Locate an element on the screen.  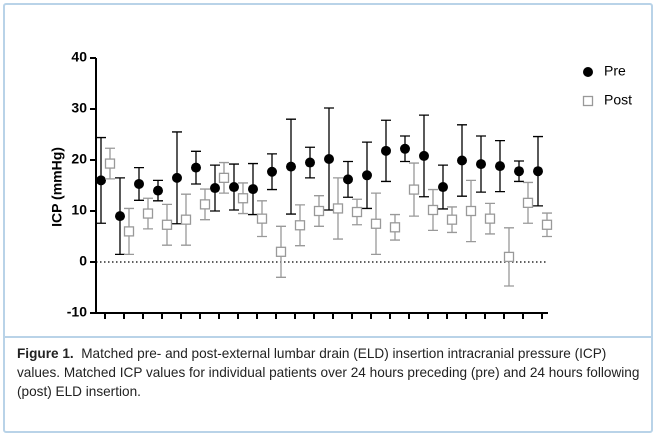
y-tick-label: 10 is located at coordinates (79, 210).